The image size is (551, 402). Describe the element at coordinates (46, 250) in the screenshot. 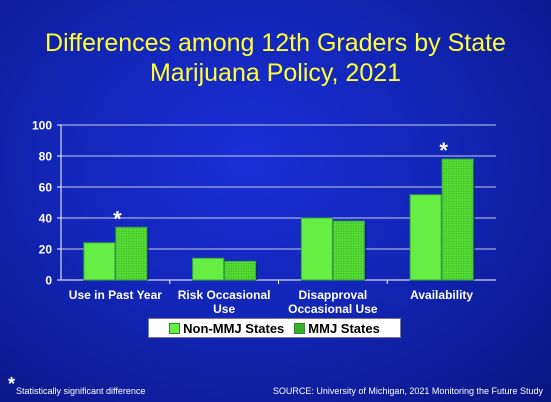

I see `y-tick-label: 20` at that location.